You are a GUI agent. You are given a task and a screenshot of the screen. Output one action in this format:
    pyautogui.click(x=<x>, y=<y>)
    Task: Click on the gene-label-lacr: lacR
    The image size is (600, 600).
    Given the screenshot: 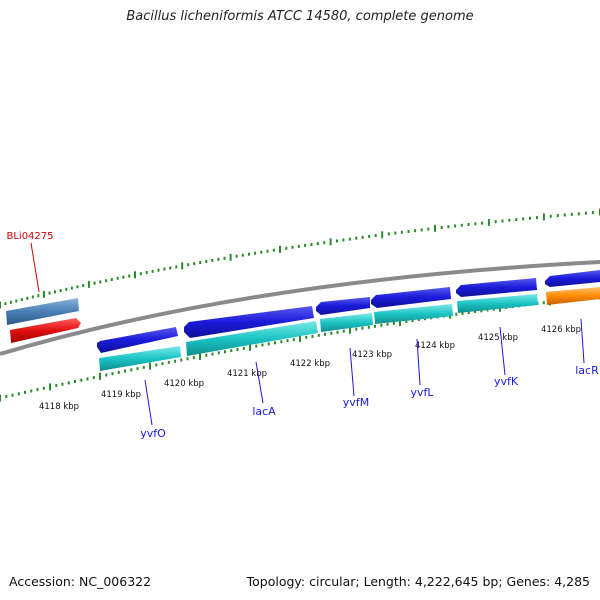 What is the action you would take?
    pyautogui.click(x=587, y=370)
    